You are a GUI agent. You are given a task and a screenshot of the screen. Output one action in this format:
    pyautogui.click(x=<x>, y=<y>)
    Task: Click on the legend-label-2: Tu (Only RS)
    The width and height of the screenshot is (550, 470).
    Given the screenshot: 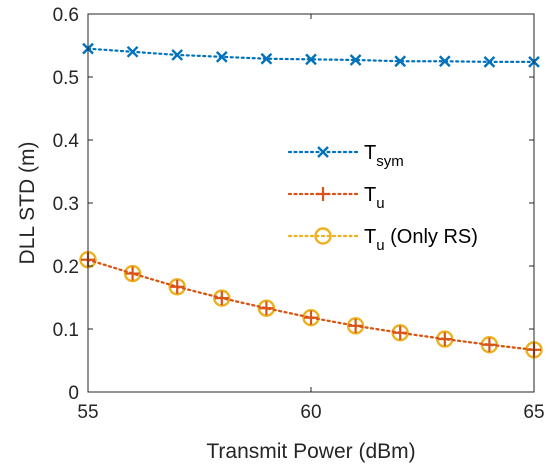 What is the action you would take?
    pyautogui.click(x=421, y=240)
    